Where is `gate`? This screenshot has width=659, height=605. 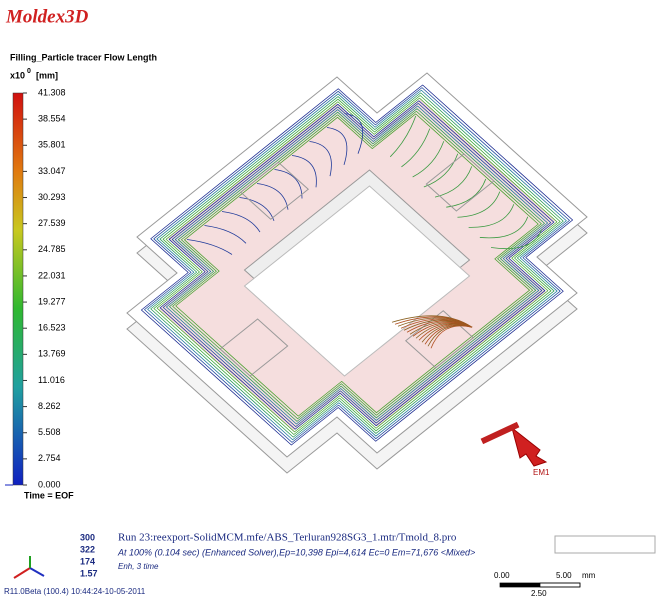
gate is located at coordinates (500, 433).